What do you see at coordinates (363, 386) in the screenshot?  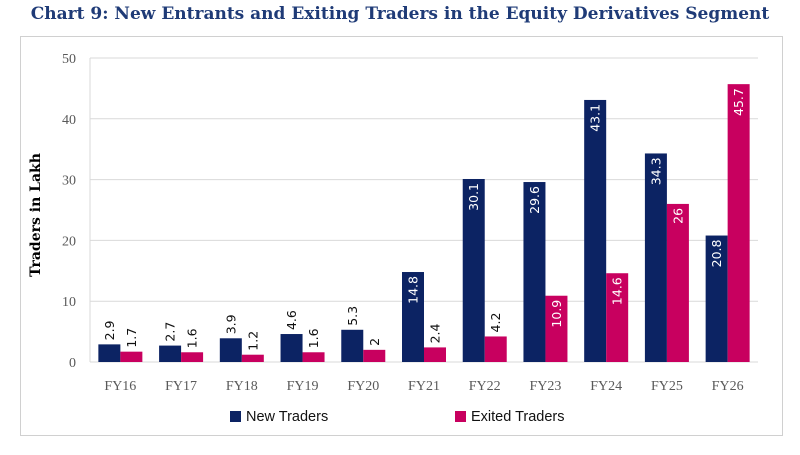 I see `x-tick-label: FY20` at bounding box center [363, 386].